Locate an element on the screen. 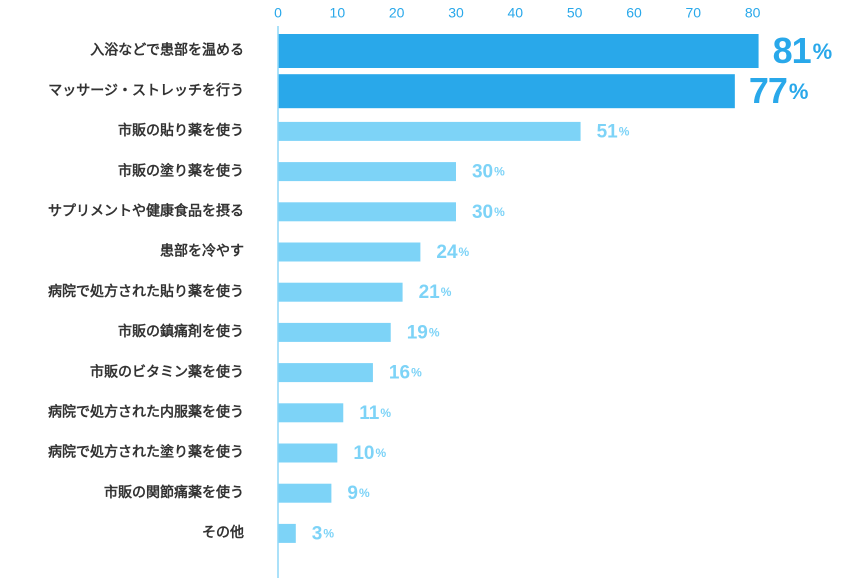  x-tick-label: 20 is located at coordinates (397, 13).